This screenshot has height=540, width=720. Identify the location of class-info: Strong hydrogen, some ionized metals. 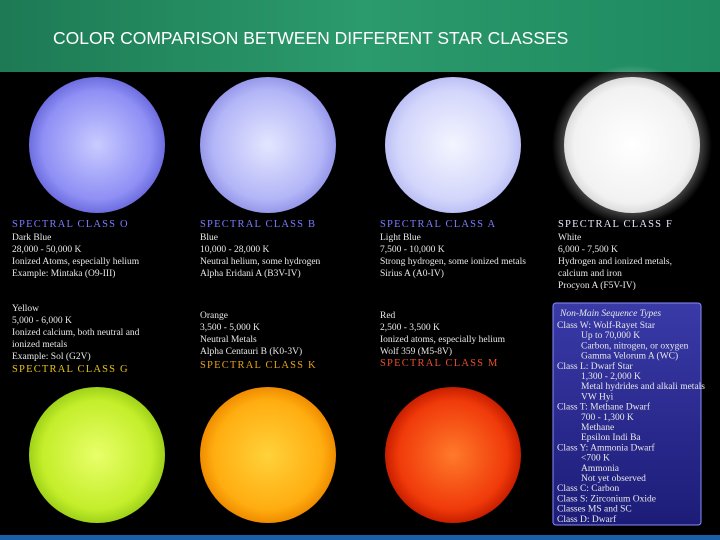
(453, 262).